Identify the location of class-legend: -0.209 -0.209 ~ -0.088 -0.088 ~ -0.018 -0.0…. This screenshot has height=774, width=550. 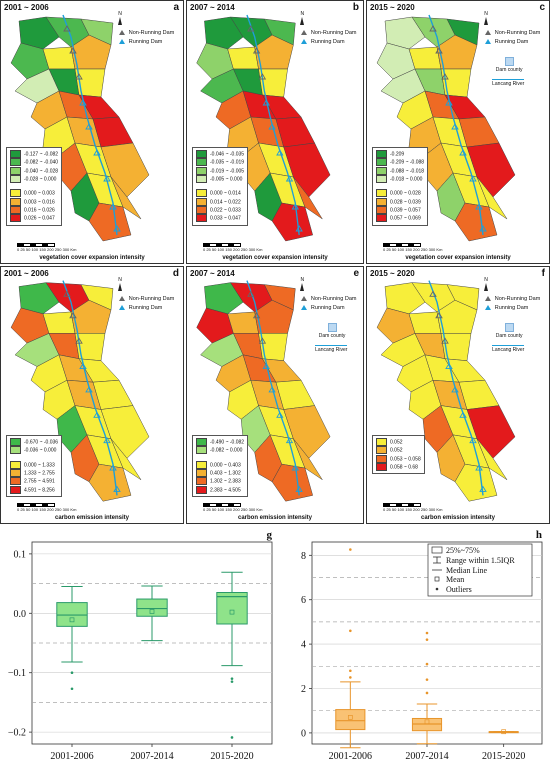
(400, 186).